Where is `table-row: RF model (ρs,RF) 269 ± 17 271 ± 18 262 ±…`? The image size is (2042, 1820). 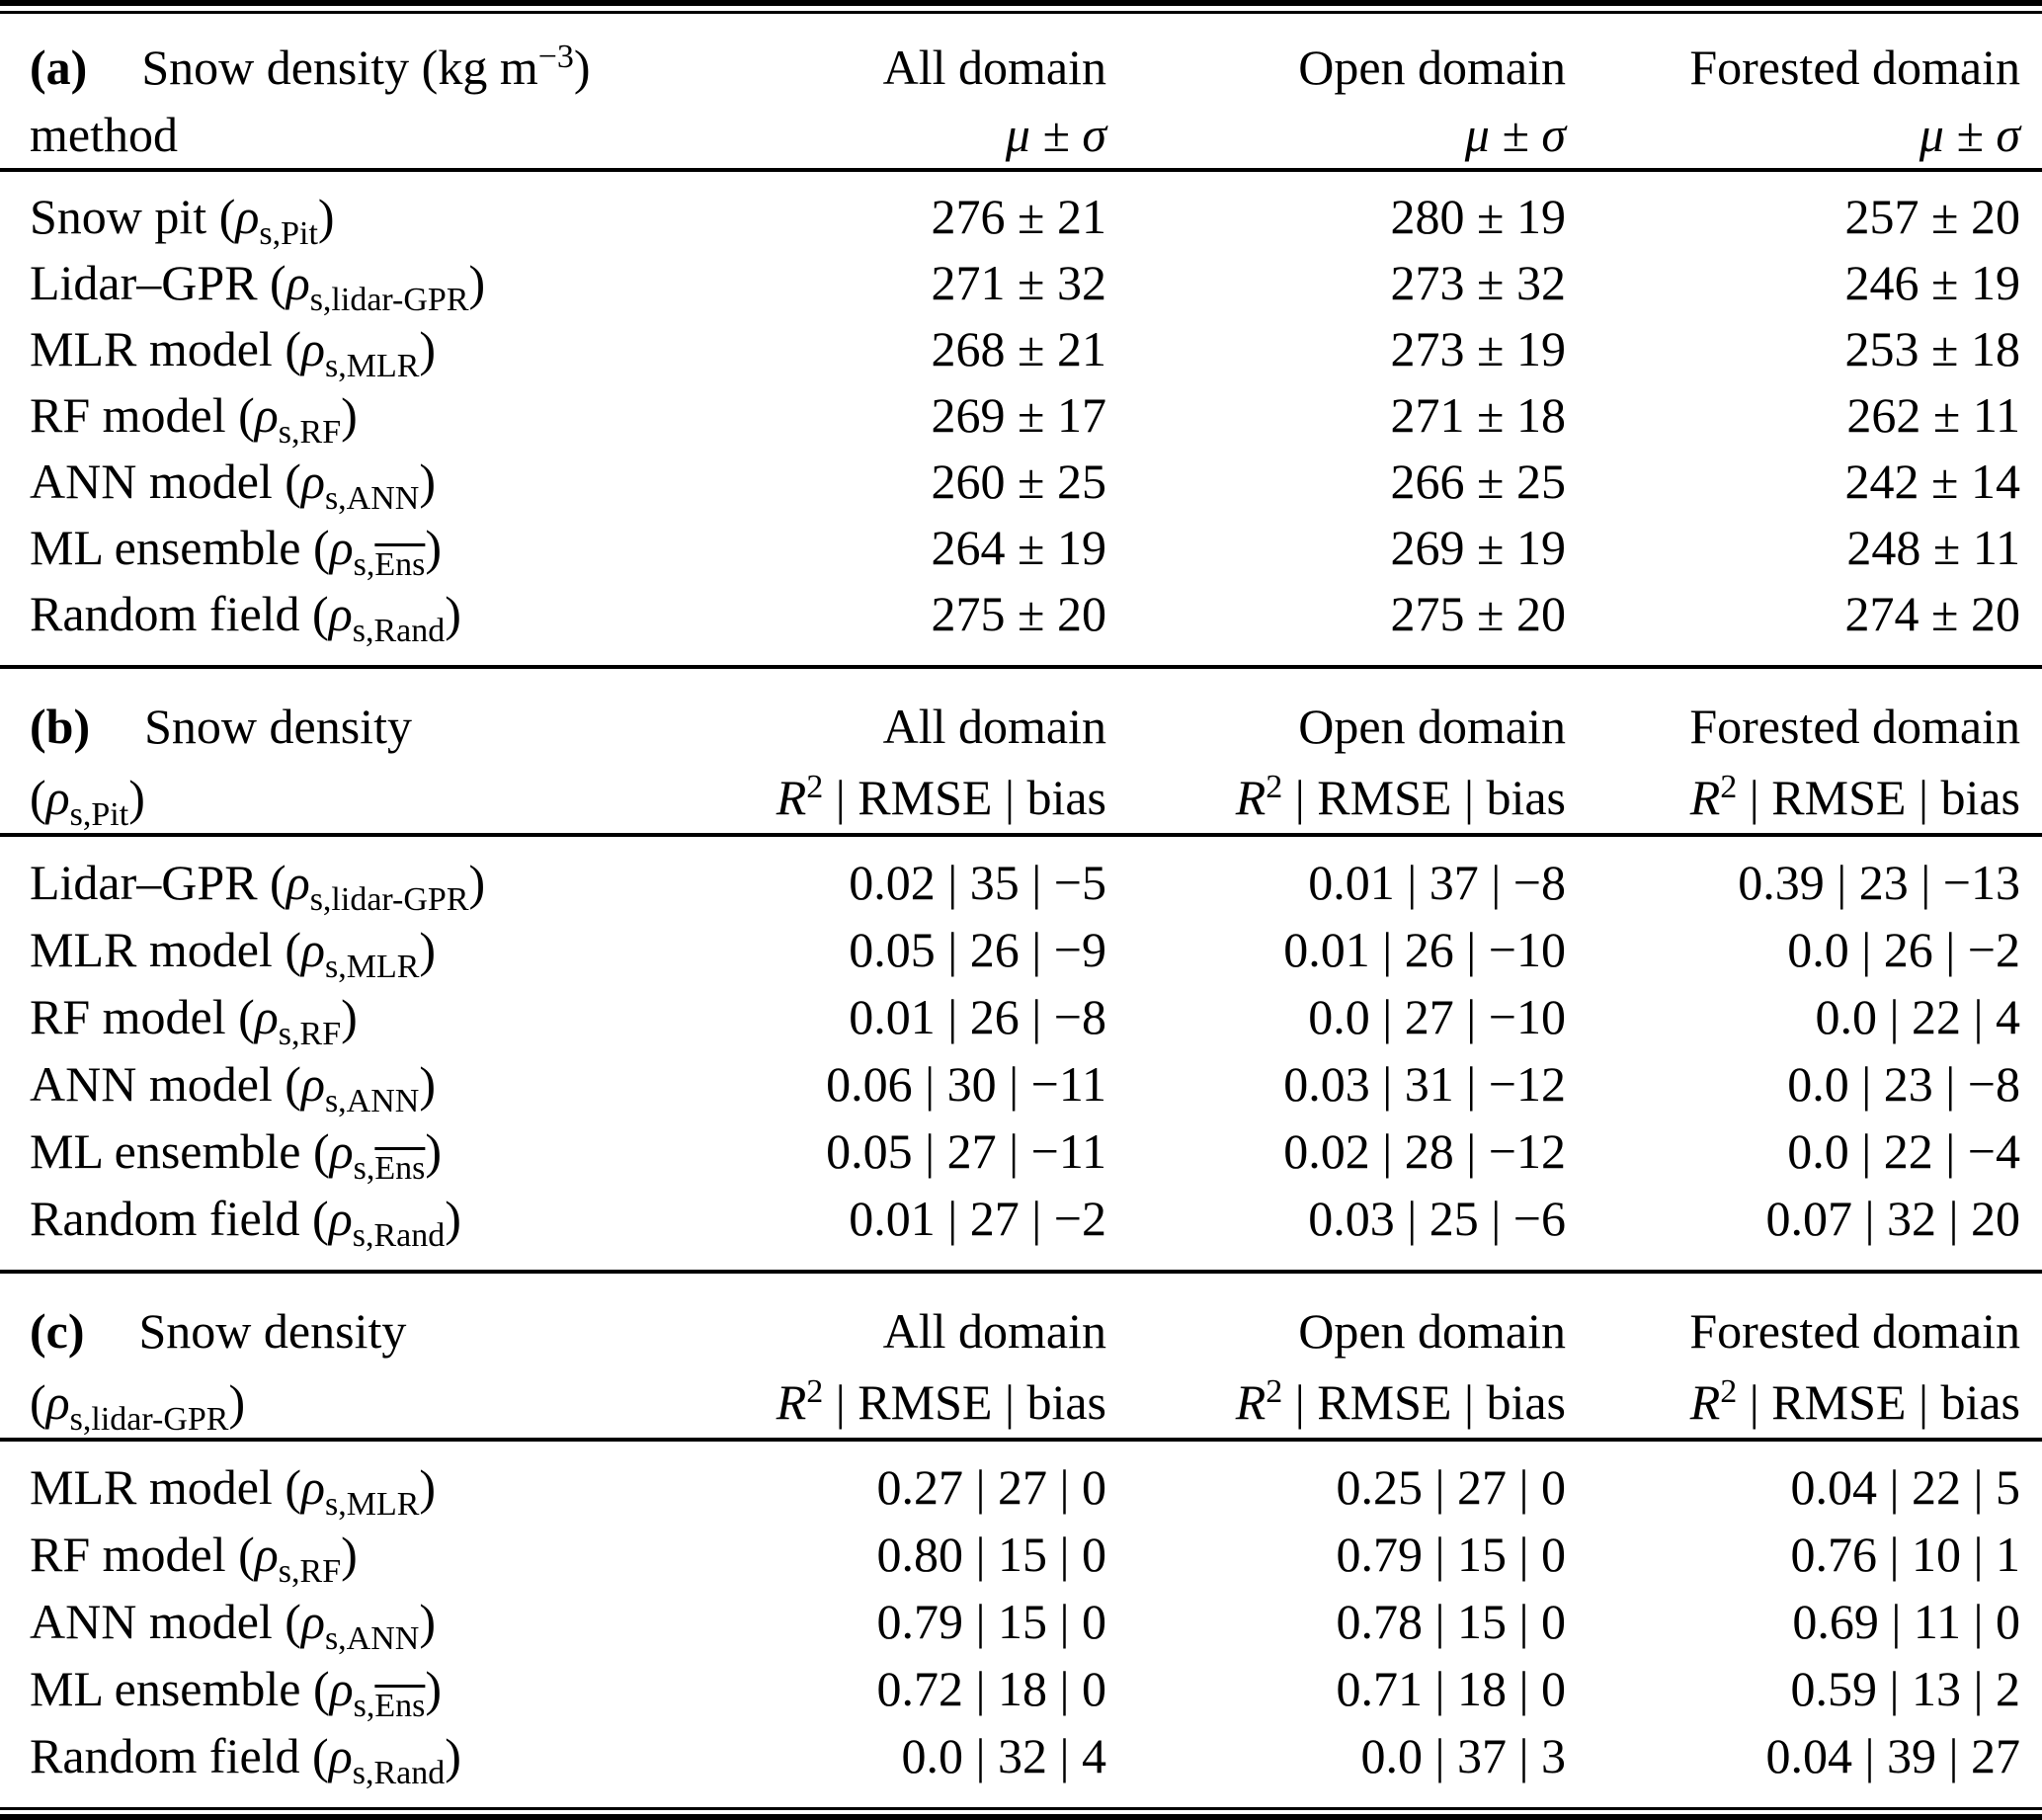
table-row: RF model (ρs,RF) 269 ± 17 271 ± 18 262 ±… is located at coordinates (1025, 415).